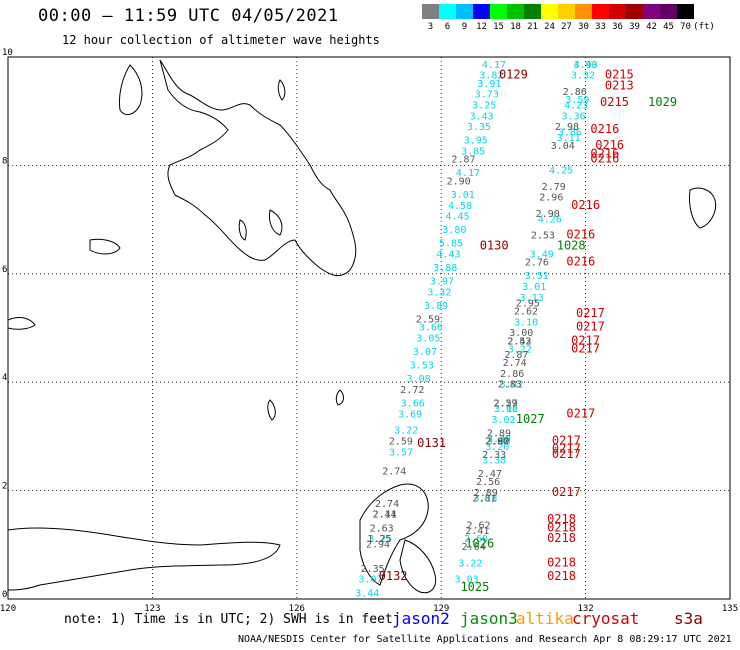 The height and width of the screenshot is (650, 740). I want to click on swh-value: 2.86, so click(575, 92).